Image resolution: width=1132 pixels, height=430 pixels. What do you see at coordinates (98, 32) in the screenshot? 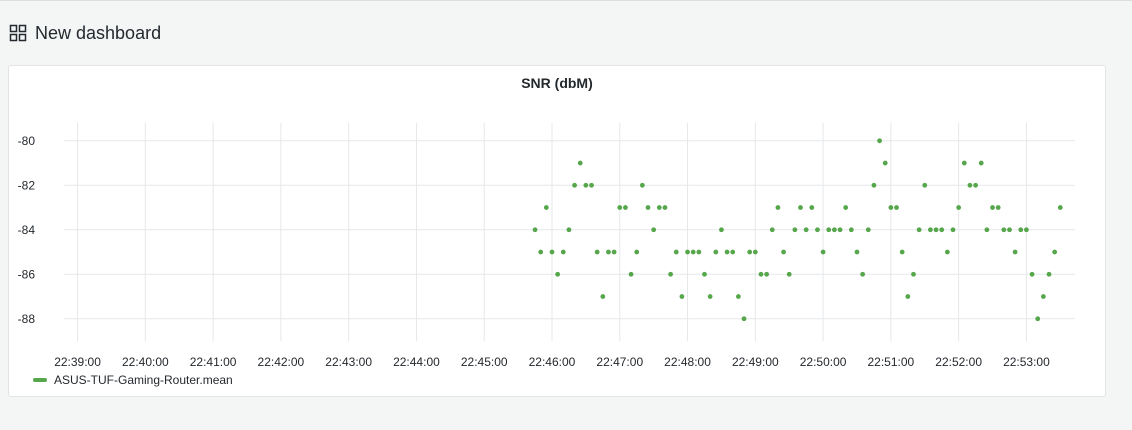
I see `dashboard-title: New dashboard` at bounding box center [98, 32].